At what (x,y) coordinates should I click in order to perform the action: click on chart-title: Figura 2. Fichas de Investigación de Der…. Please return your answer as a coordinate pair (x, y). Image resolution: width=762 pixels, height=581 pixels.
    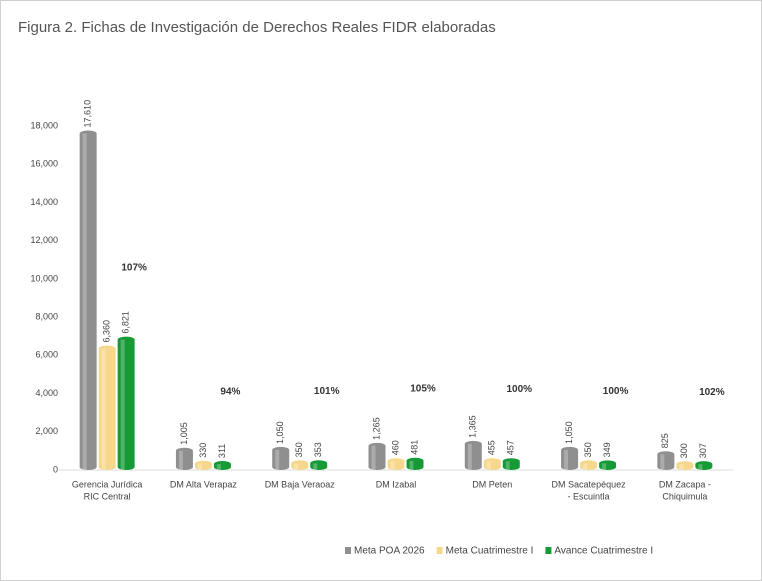
    Looking at the image, I should click on (257, 27).